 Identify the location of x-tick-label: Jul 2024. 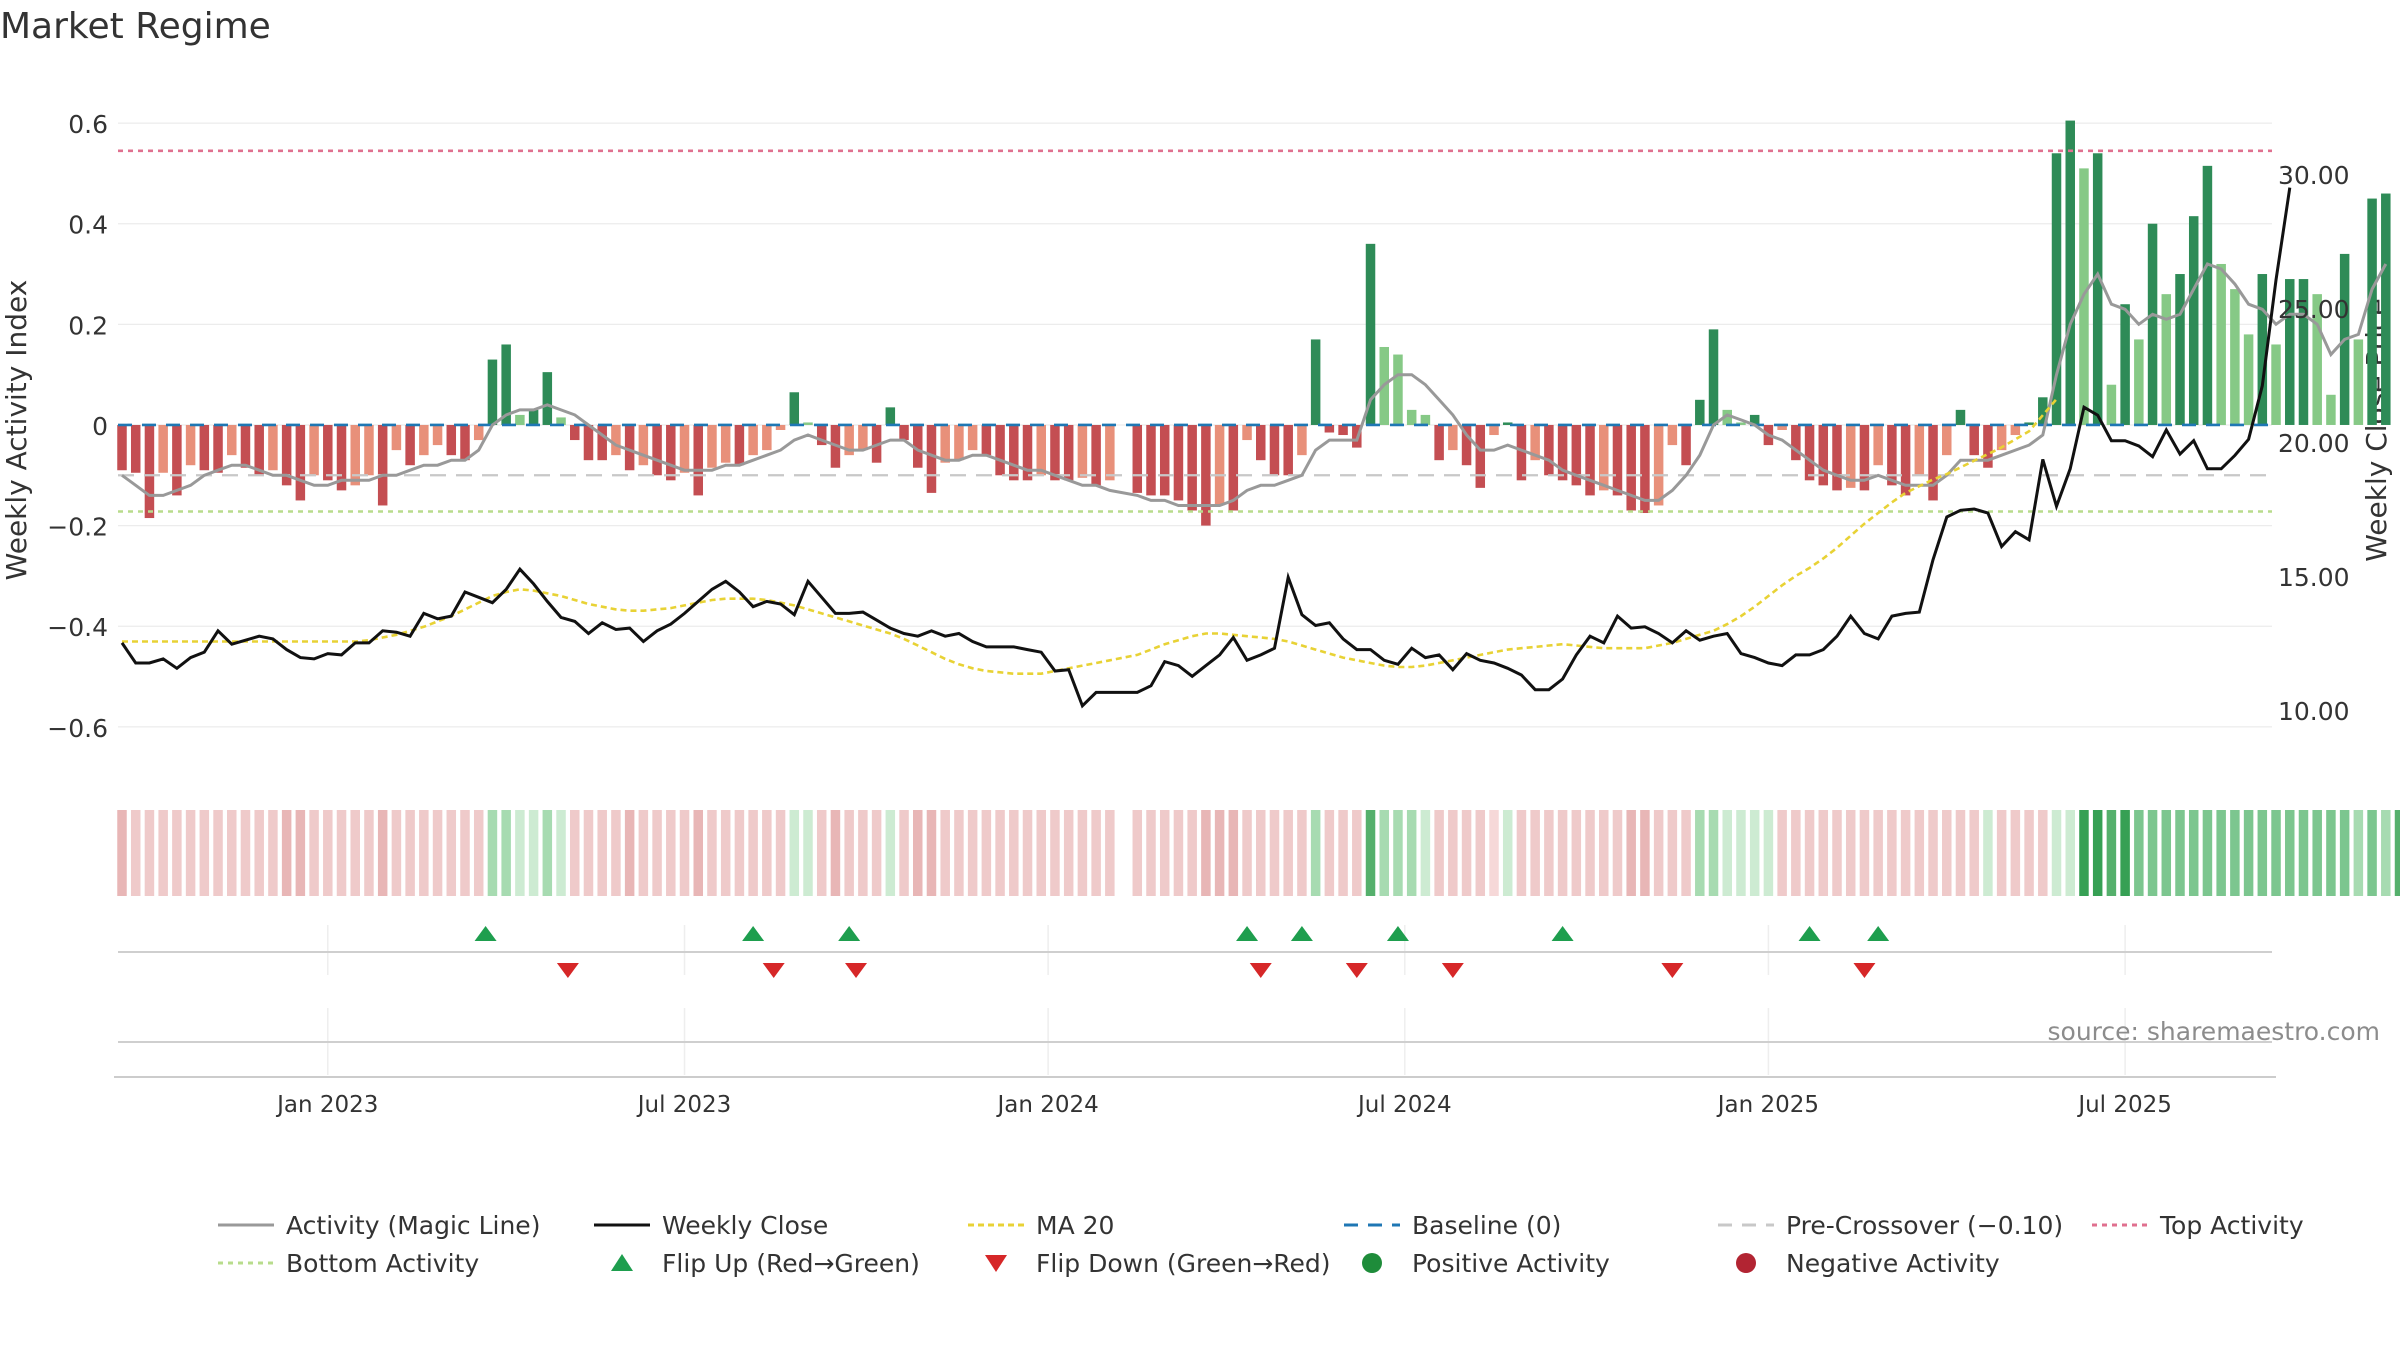
(1404, 1105).